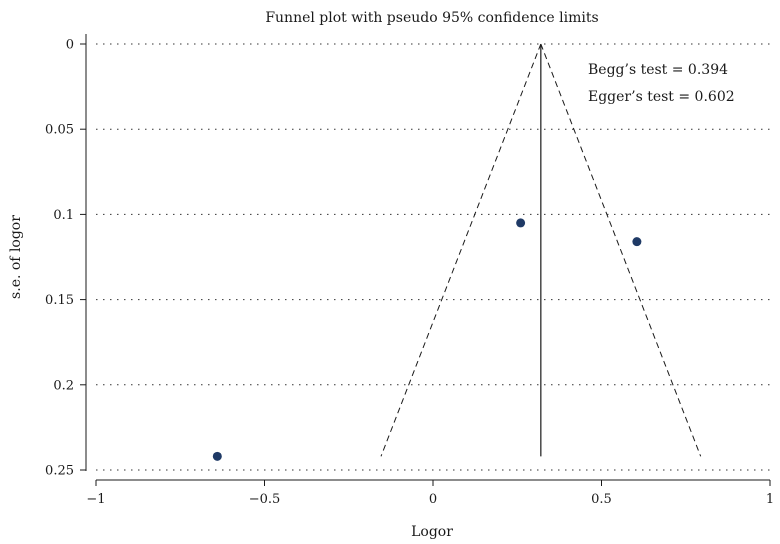 Image resolution: width=780 pixels, height=544 pixels. What do you see at coordinates (432, 532) in the screenshot?
I see `x-axis-label: Logor` at bounding box center [432, 532].